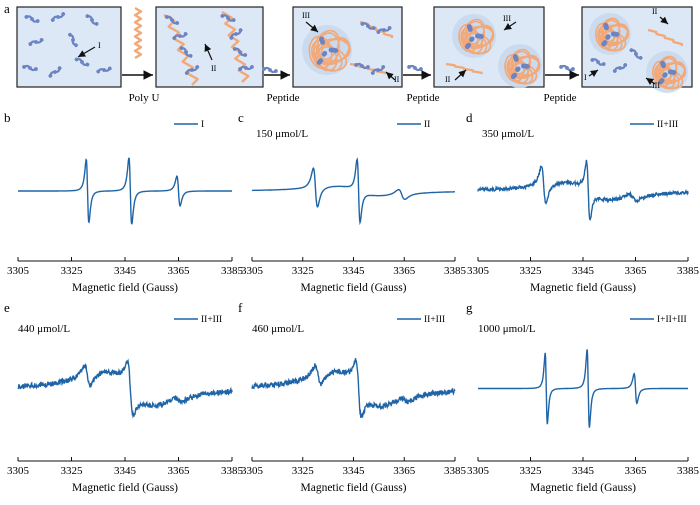 The image size is (700, 505). I want to click on arrow-label-poly-u: Poly U, so click(144, 98).